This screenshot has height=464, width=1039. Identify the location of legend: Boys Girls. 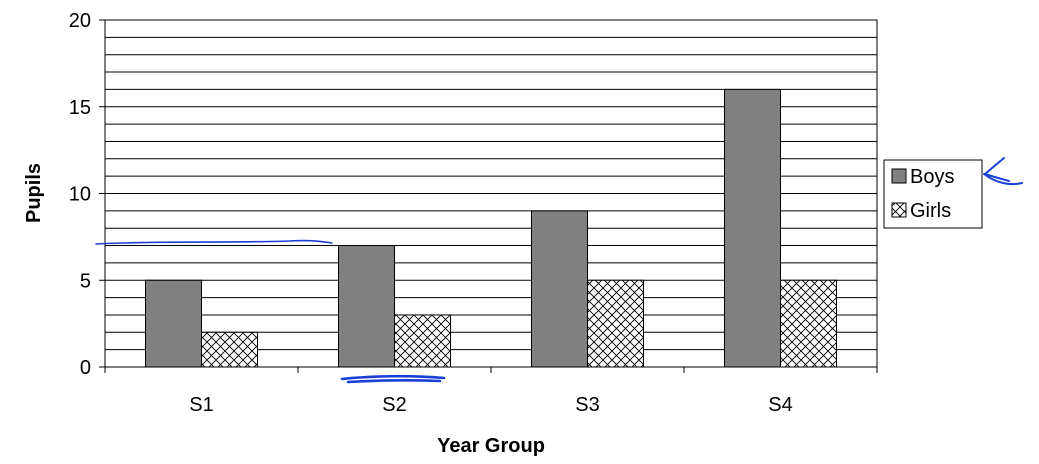
(933, 194).